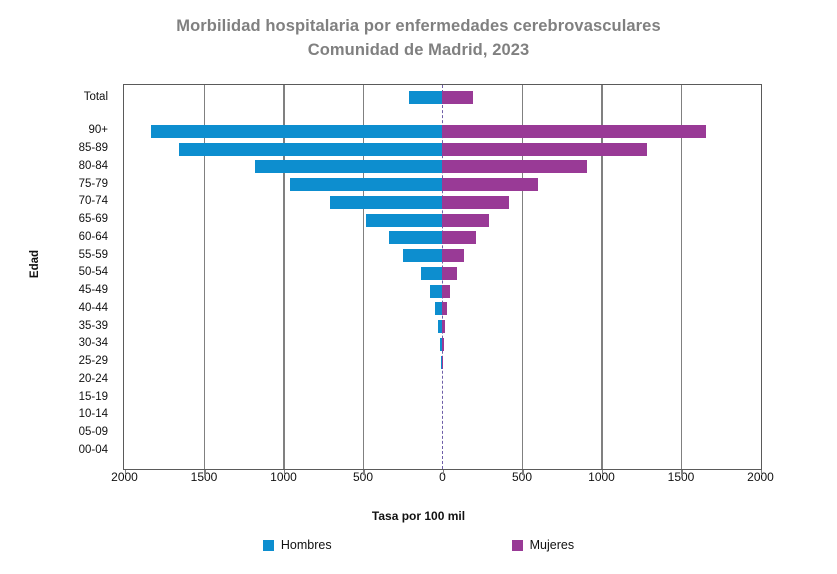  What do you see at coordinates (93, 343) in the screenshot?
I see `y-axis-label-30-34: 30-34` at bounding box center [93, 343].